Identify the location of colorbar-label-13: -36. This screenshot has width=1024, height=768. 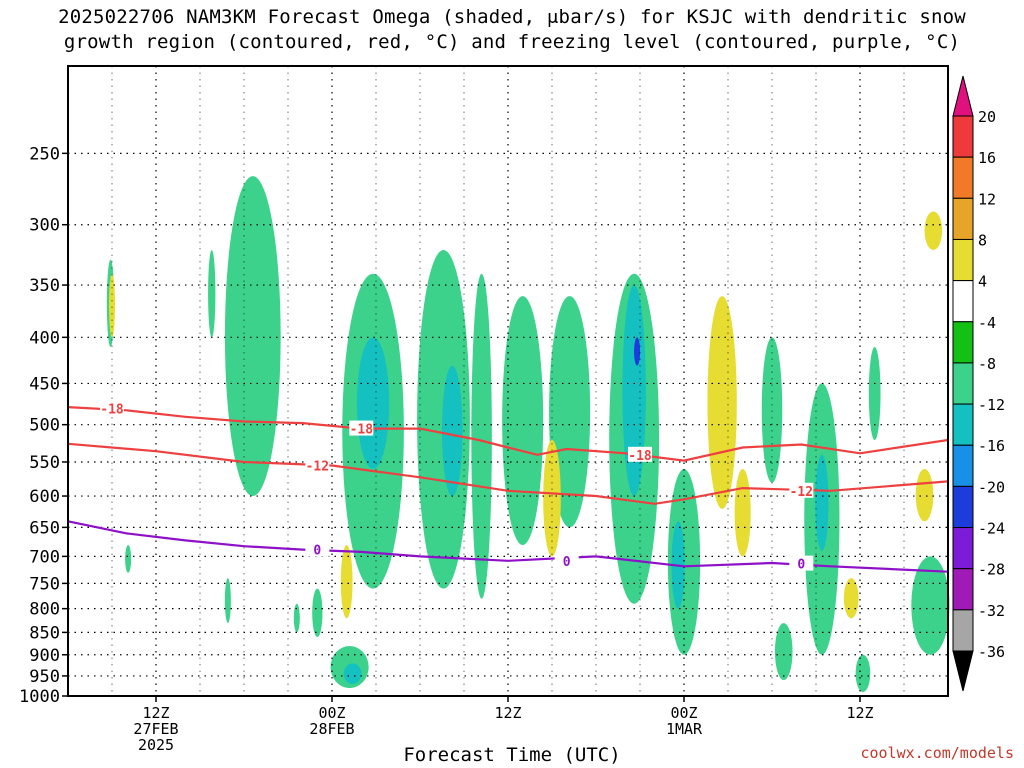
(991, 652).